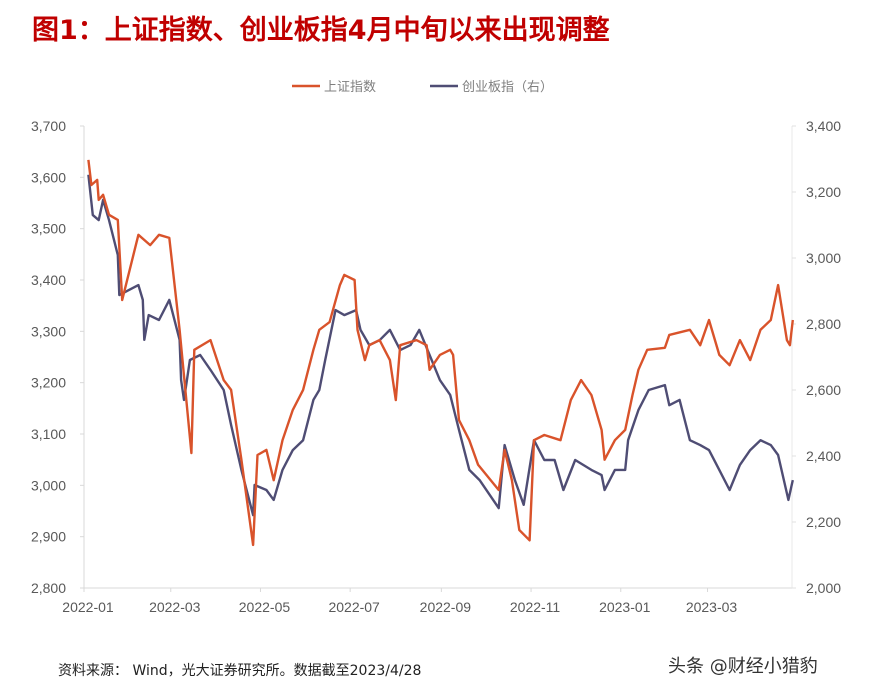 This screenshot has height=697, width=872. I want to click on x-tick-label: 2023-01, so click(625, 607).